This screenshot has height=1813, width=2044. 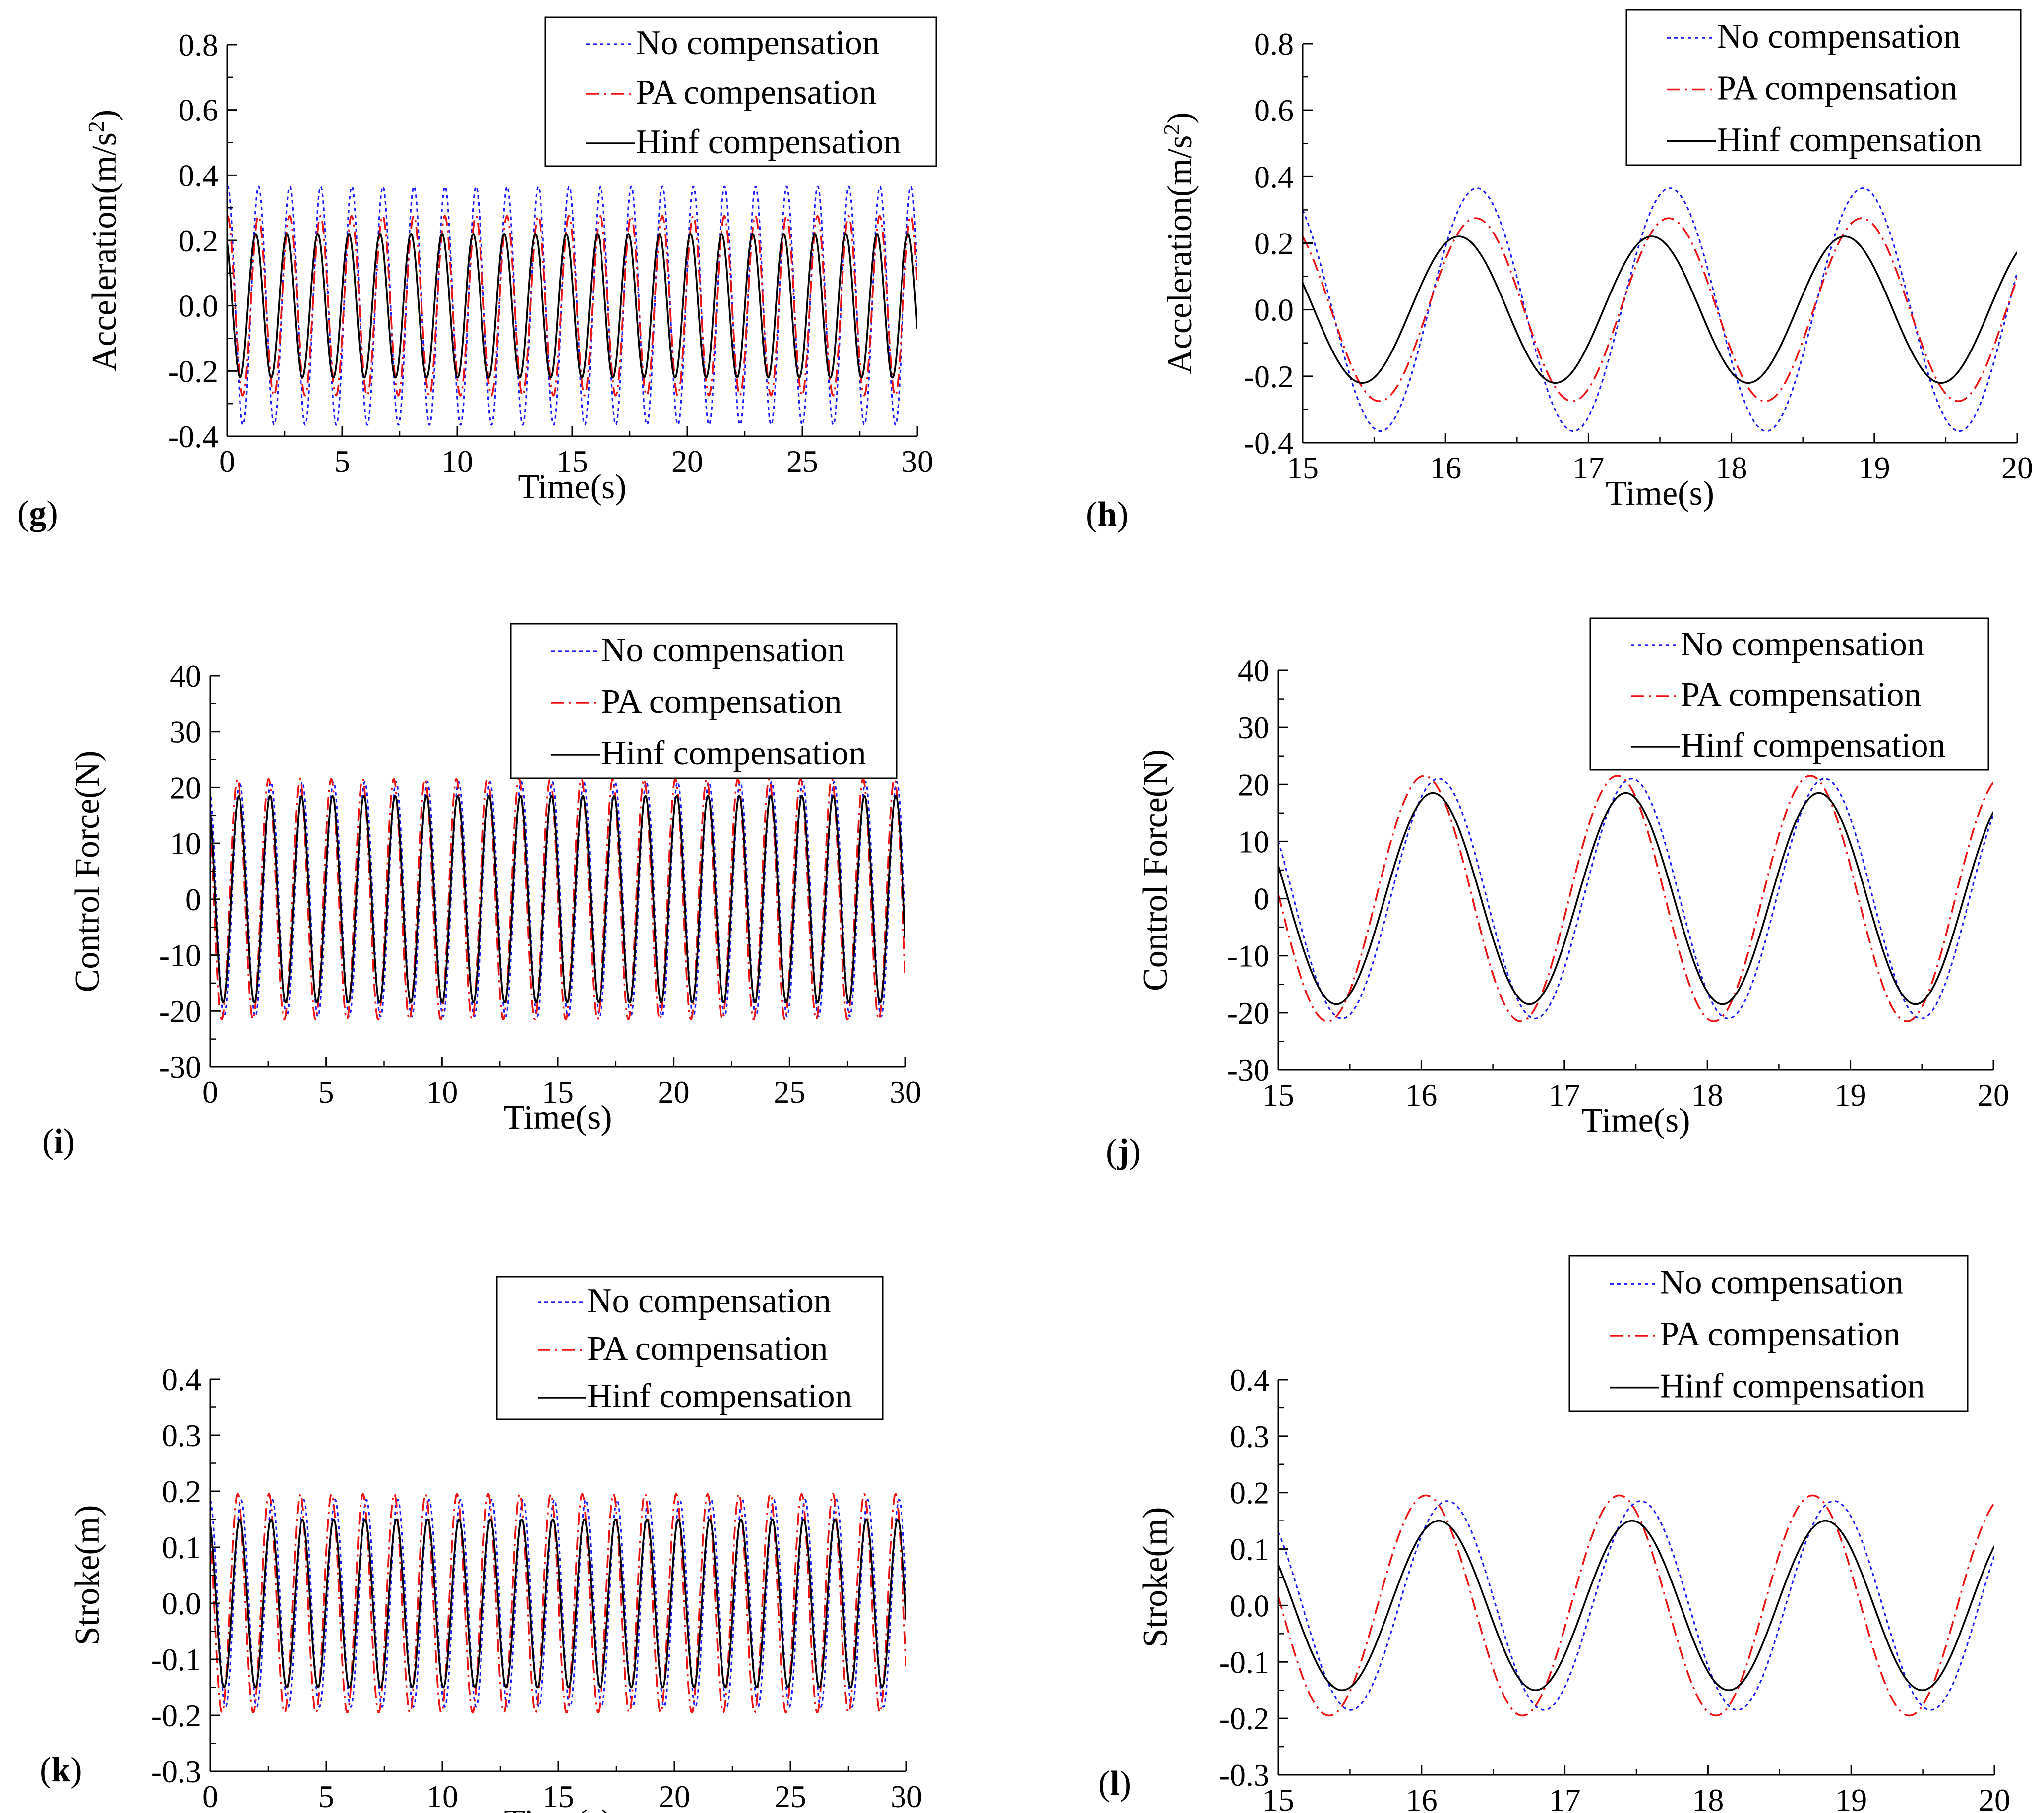 I want to click on panel-label-letter: j, so click(x=1123, y=1151).